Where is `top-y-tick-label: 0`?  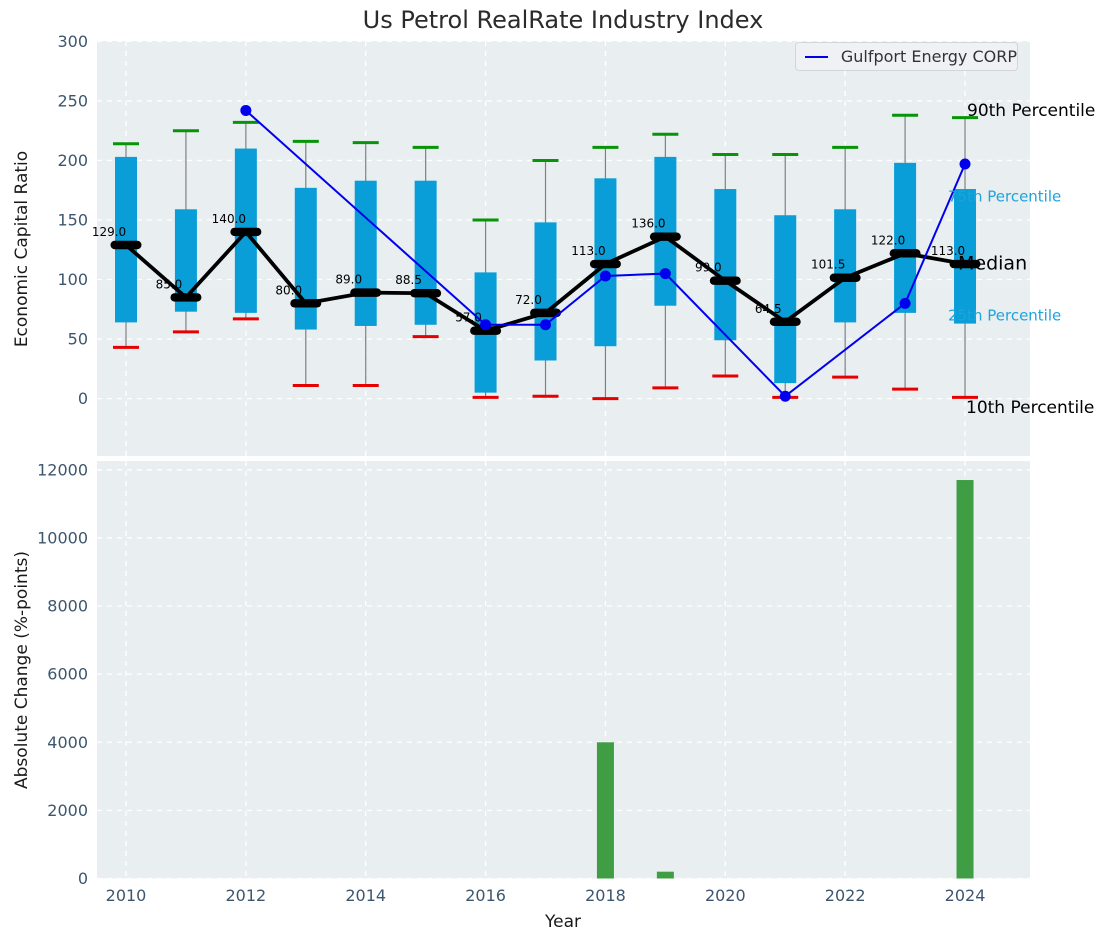 top-y-tick-label: 0 is located at coordinates (83, 398).